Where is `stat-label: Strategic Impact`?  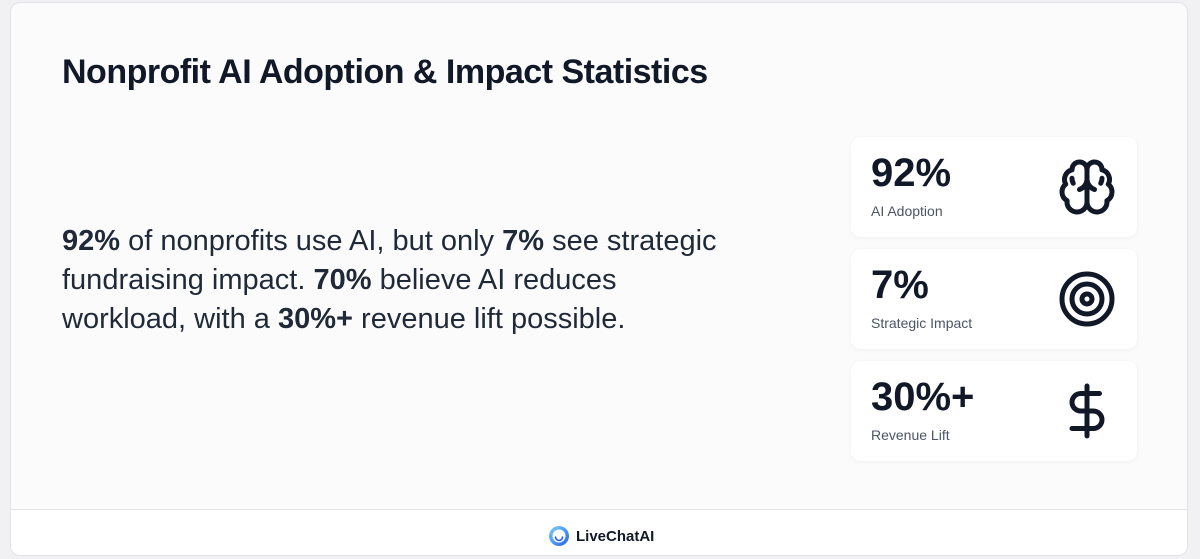 stat-label: Strategic Impact is located at coordinates (922, 323).